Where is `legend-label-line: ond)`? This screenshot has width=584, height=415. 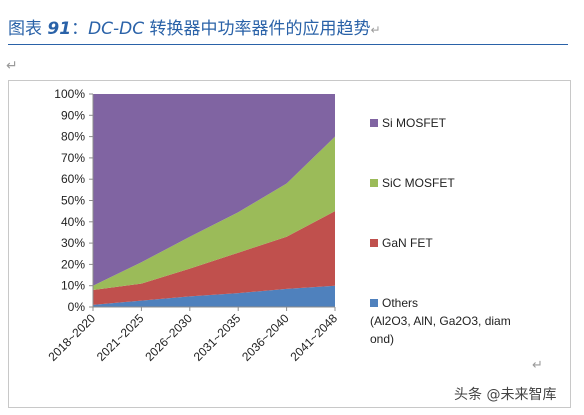
legend-label-line: ond) is located at coordinates (382, 339).